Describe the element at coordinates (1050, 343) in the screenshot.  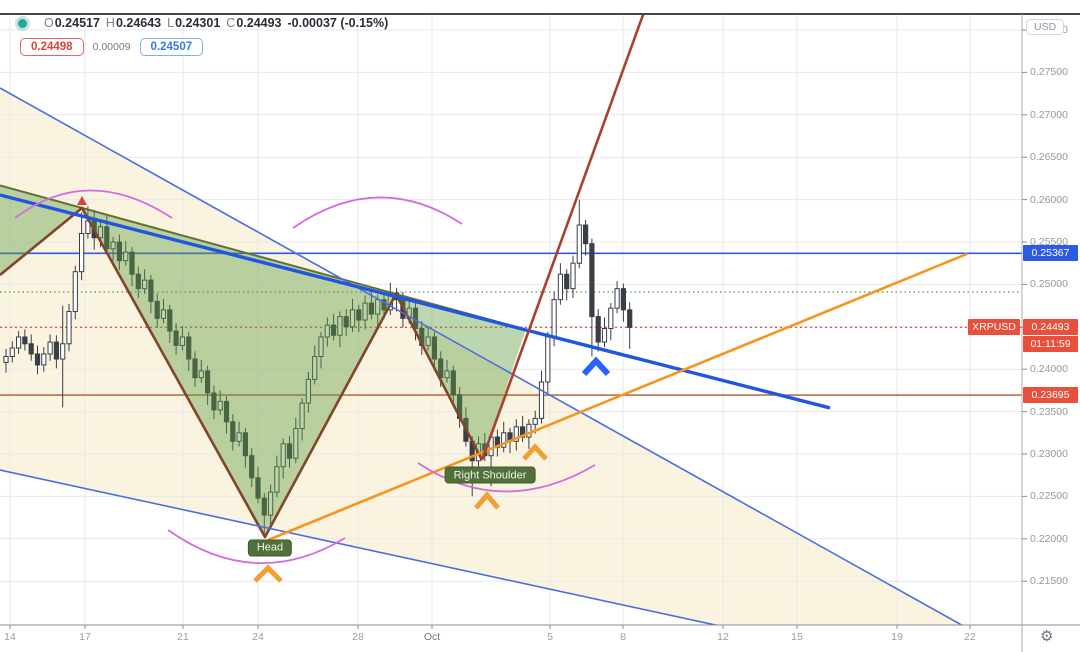
I see `countdown-badge: 01:11:59` at that location.